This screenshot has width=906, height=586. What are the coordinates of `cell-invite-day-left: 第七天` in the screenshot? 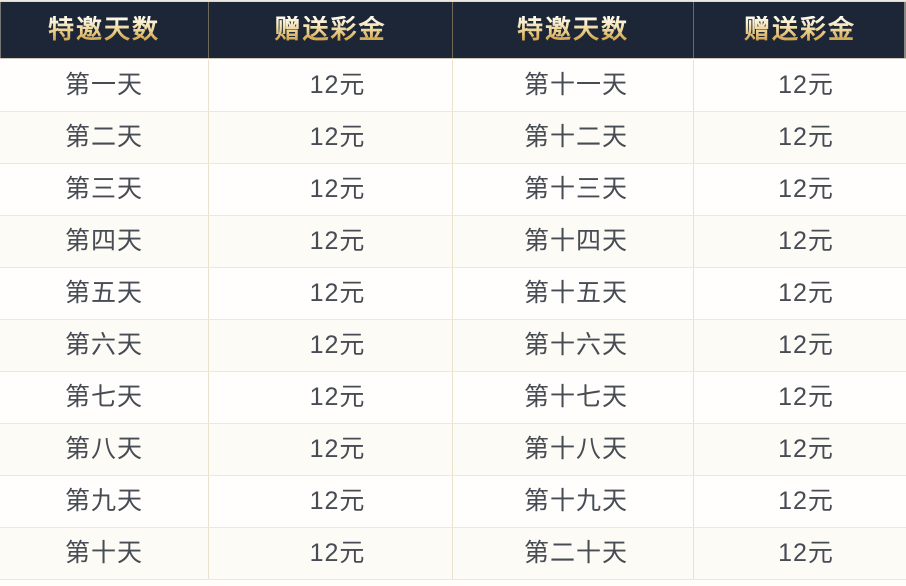 It's located at (103, 397).